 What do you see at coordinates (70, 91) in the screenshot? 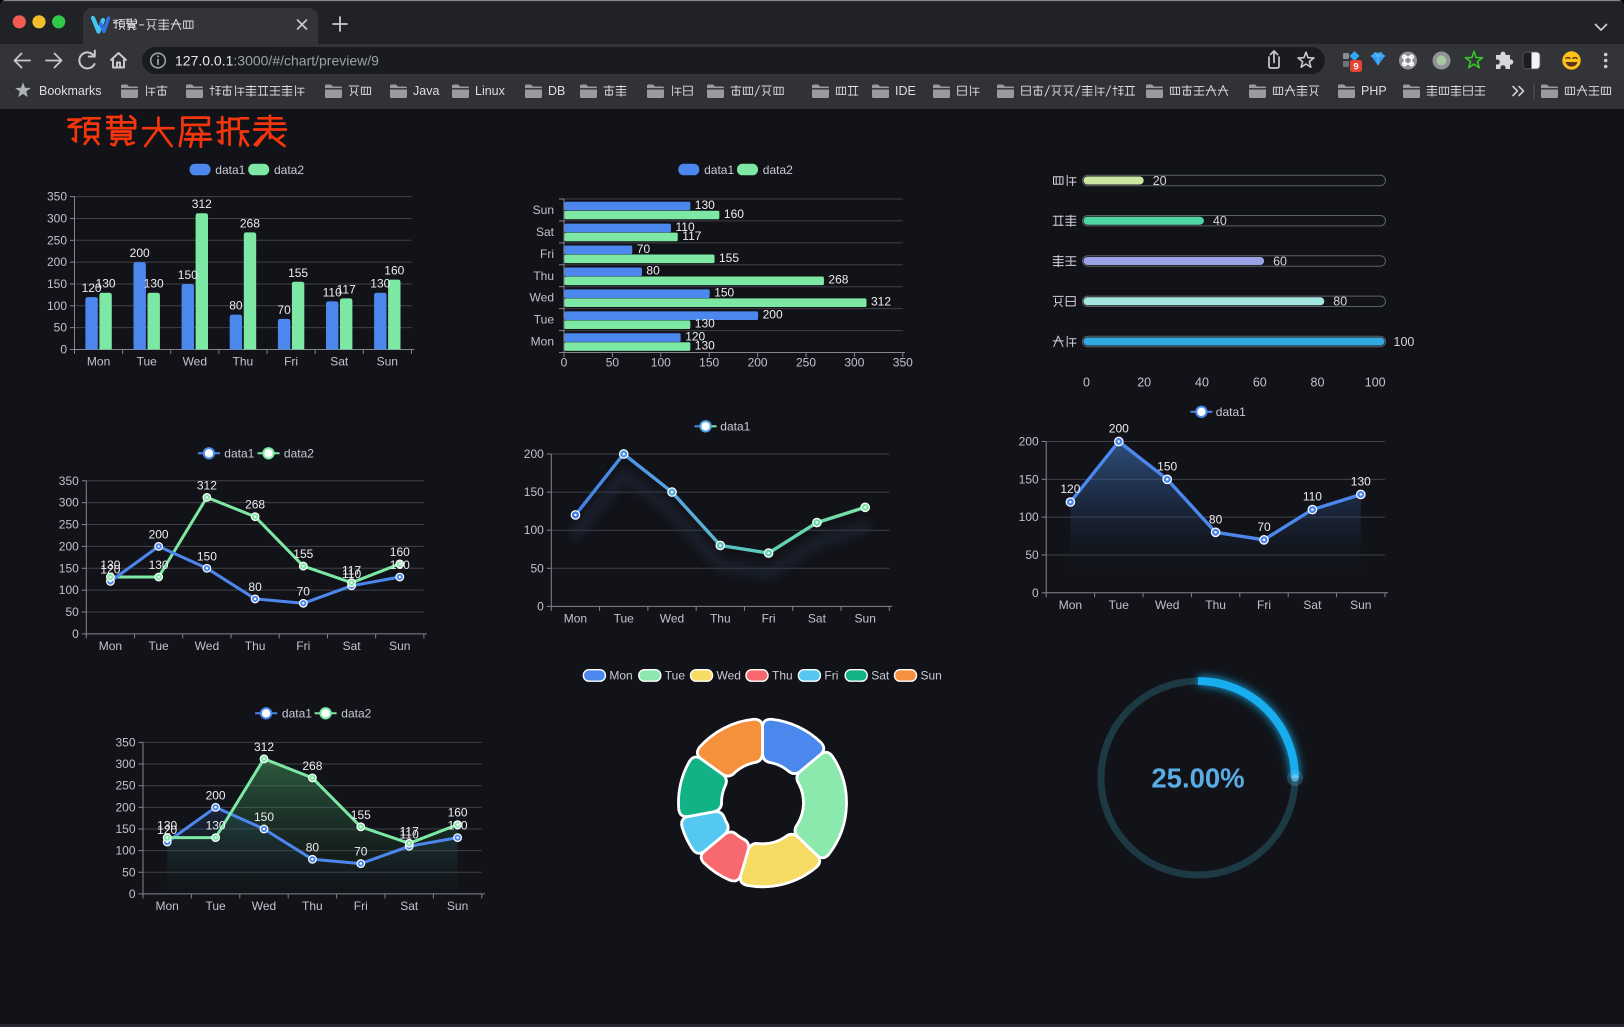
I see `svg-text: Bookmarks` at bounding box center [70, 91].